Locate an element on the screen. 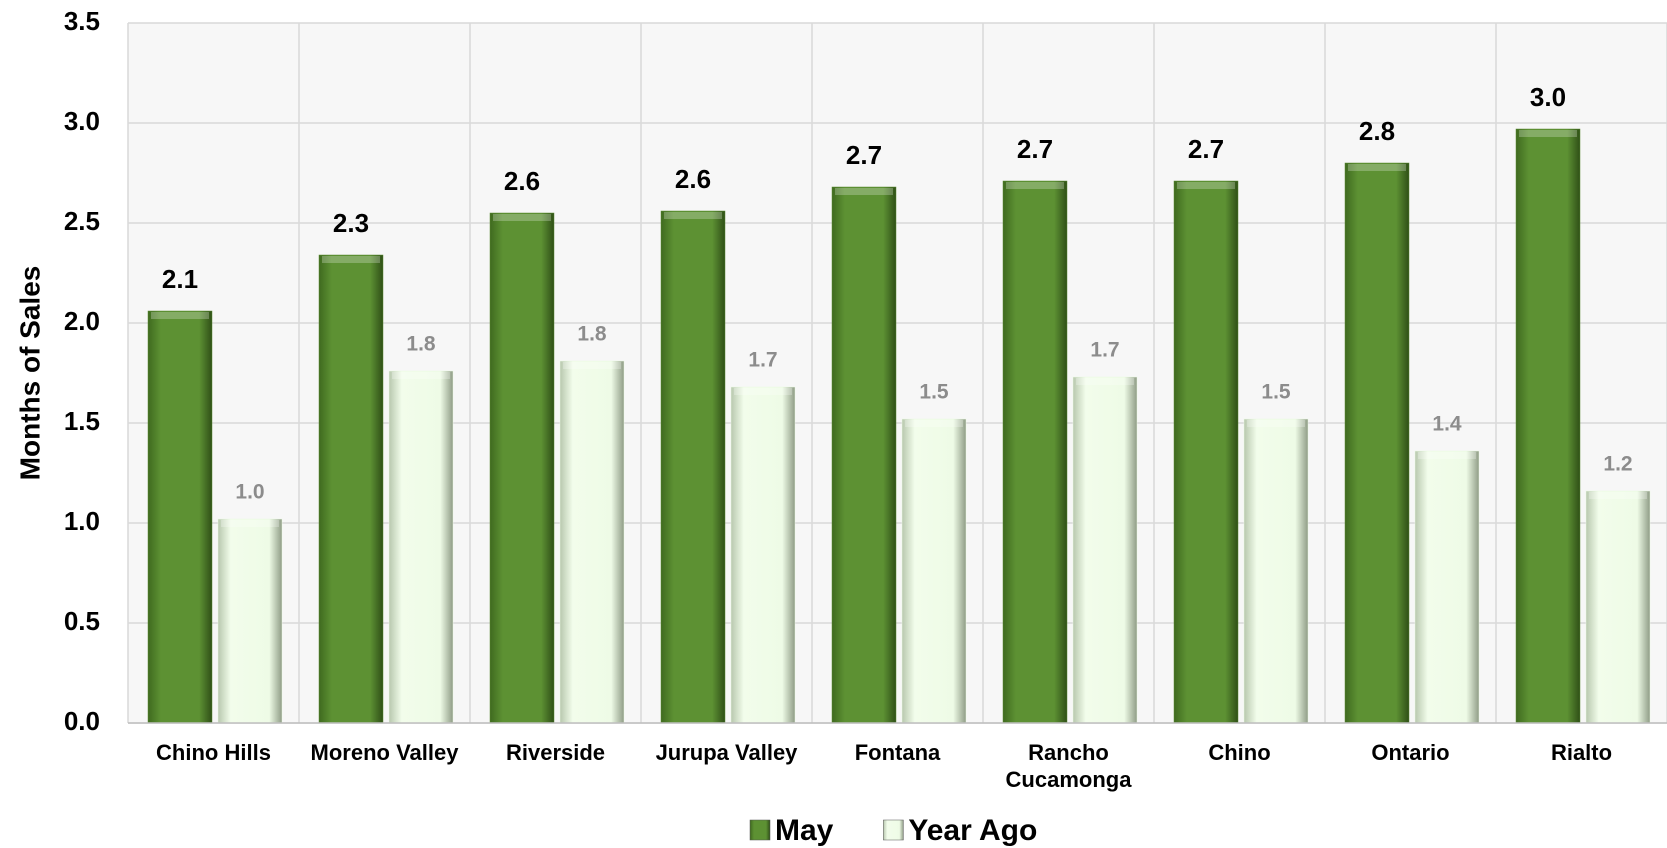  x-tick-label: Rancho Cucamonga is located at coordinates (1068, 766).